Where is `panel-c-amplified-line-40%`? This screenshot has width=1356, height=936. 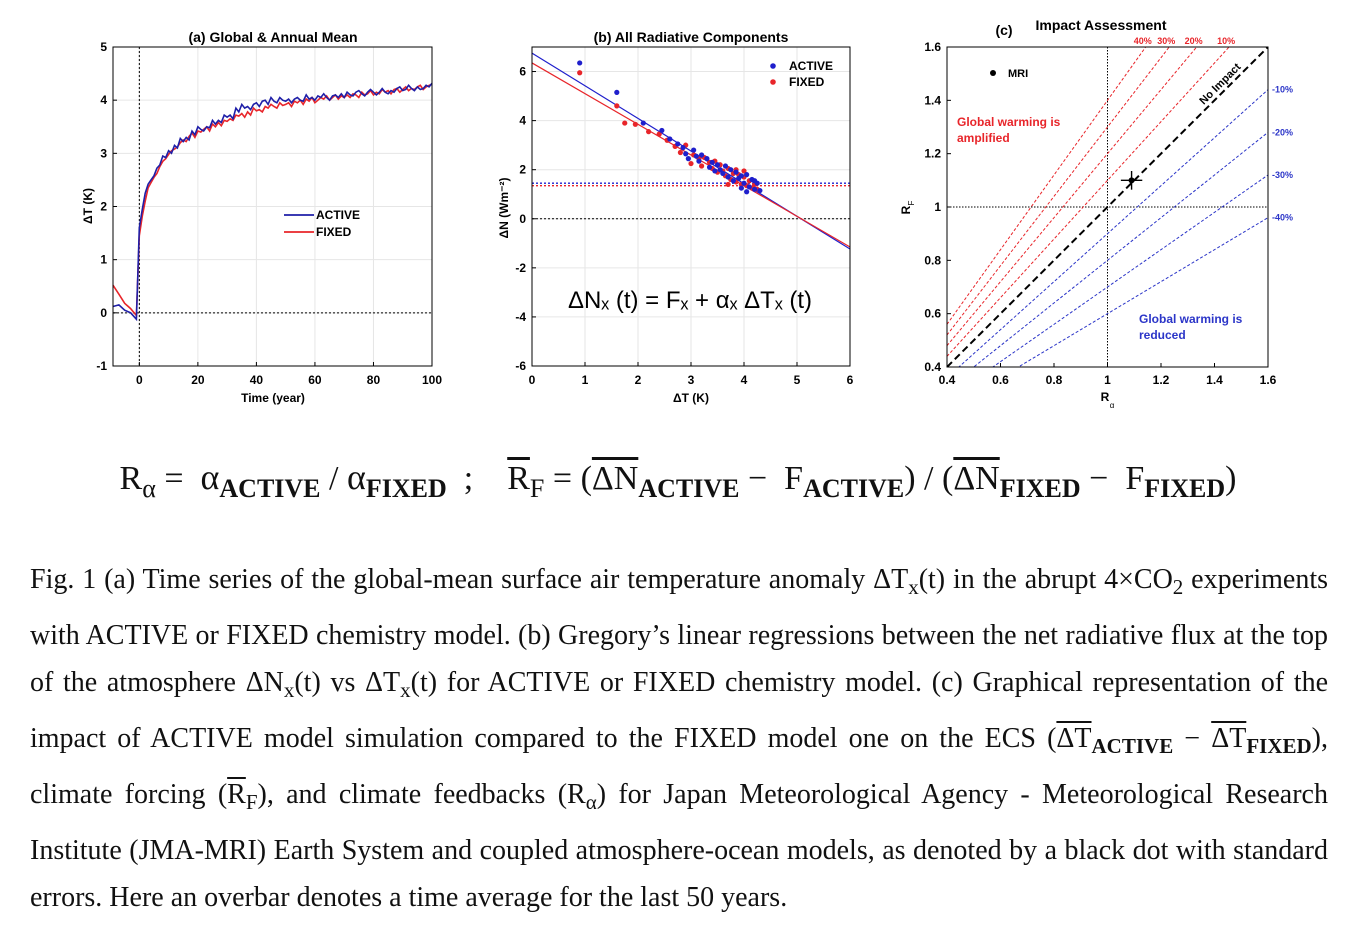
panel-c-amplified-line-40% is located at coordinates (1047, 186).